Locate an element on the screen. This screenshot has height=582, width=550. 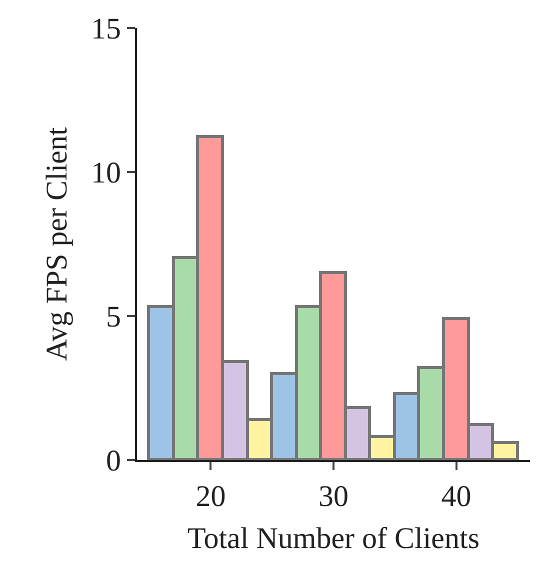
y-tick-label: 15 is located at coordinates (106, 29).